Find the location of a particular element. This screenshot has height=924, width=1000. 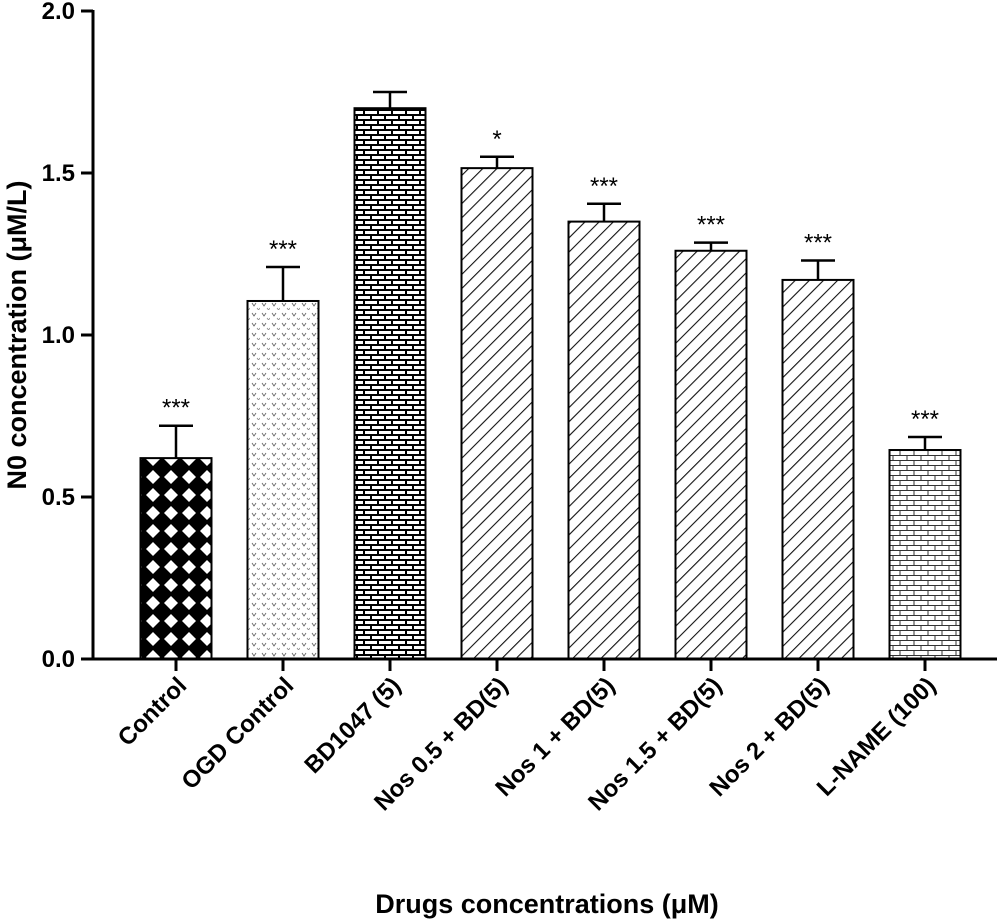

y-tick-label: 1.5 is located at coordinates (58, 173).